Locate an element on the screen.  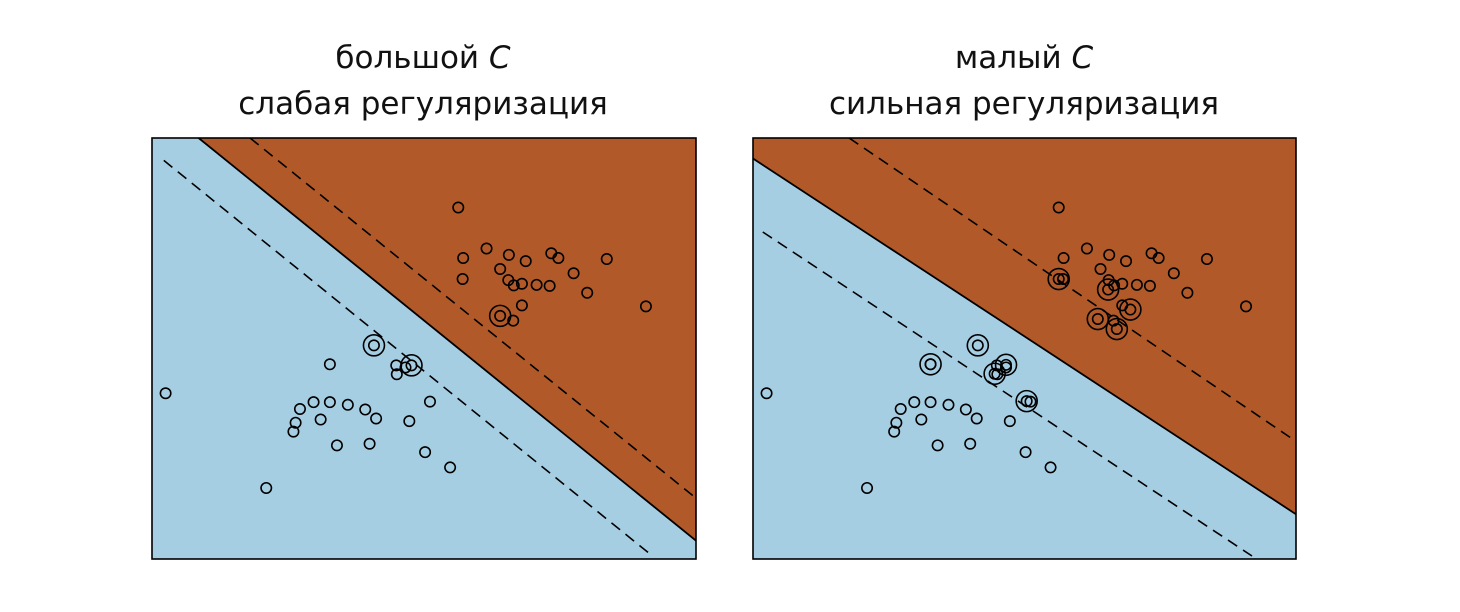
chart-title-variable: C is located at coordinates (1083, 58).